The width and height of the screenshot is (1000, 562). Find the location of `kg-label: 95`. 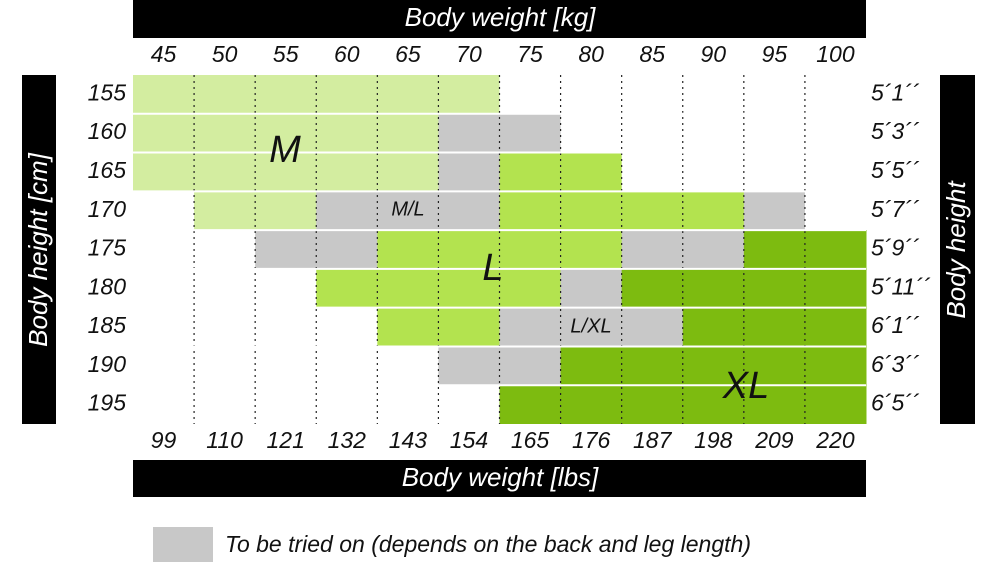

kg-label: 95 is located at coordinates (775, 54).